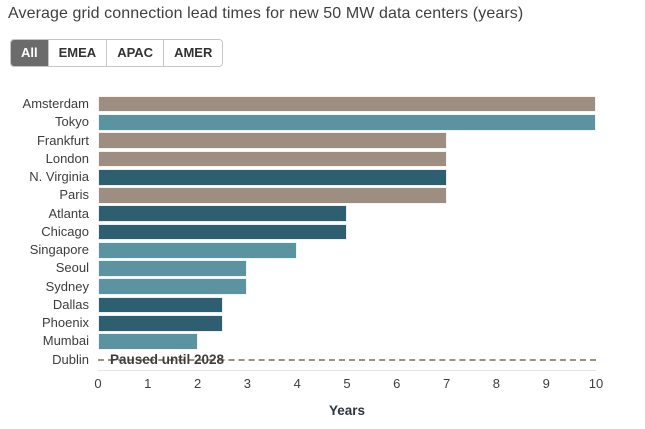 This screenshot has height=429, width=645. Describe the element at coordinates (98, 383) in the screenshot. I see `x-tick-label: 0` at that location.